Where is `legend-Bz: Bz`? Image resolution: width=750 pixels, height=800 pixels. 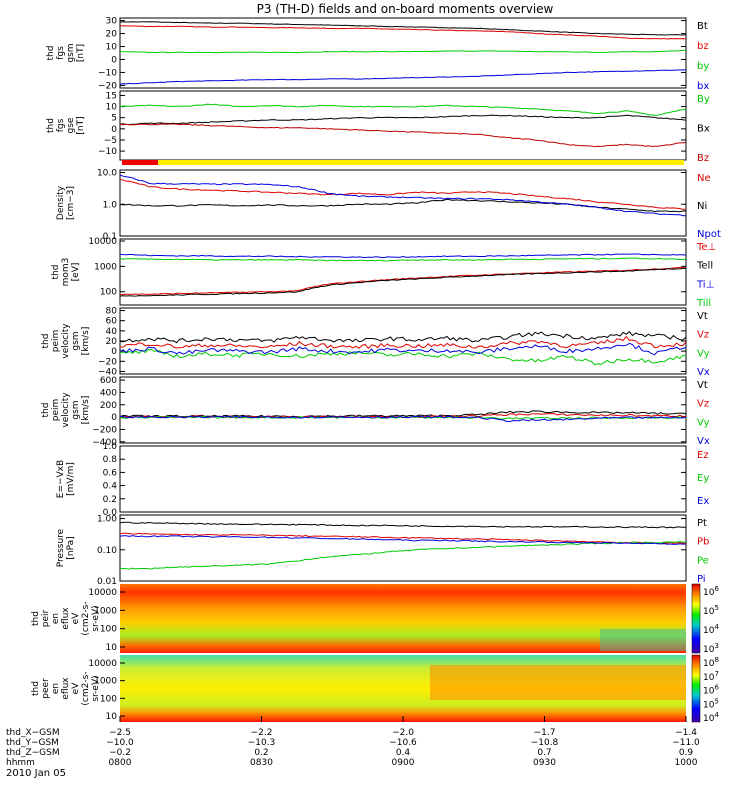 legend-Bz: Bz is located at coordinates (703, 158).